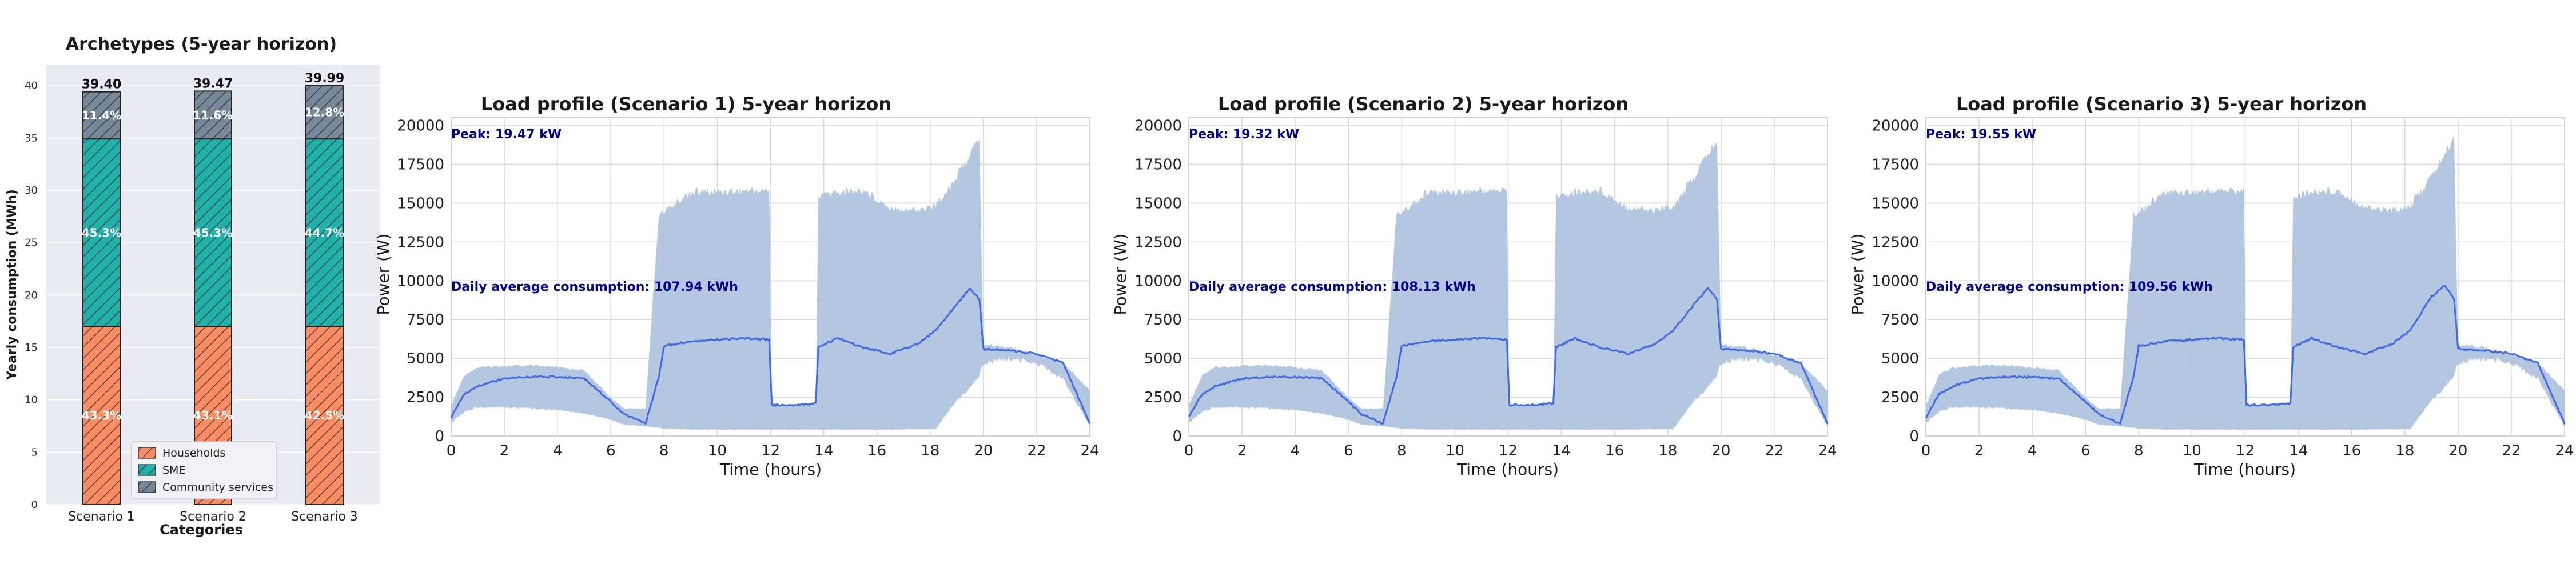 This screenshot has width=2576, height=576. I want to click on profile-y-tick-label: 15000, so click(1158, 203).